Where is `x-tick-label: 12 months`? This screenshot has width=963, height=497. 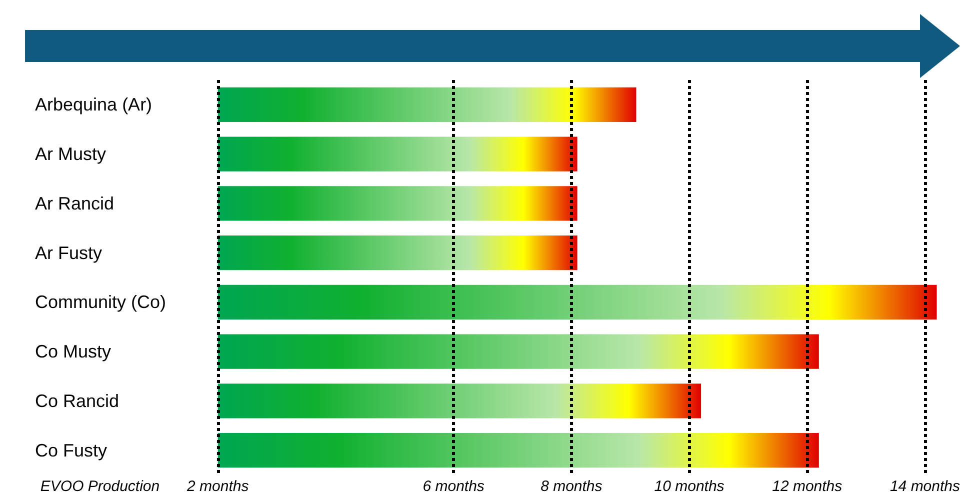
x-tick-label: 12 months is located at coordinates (807, 486).